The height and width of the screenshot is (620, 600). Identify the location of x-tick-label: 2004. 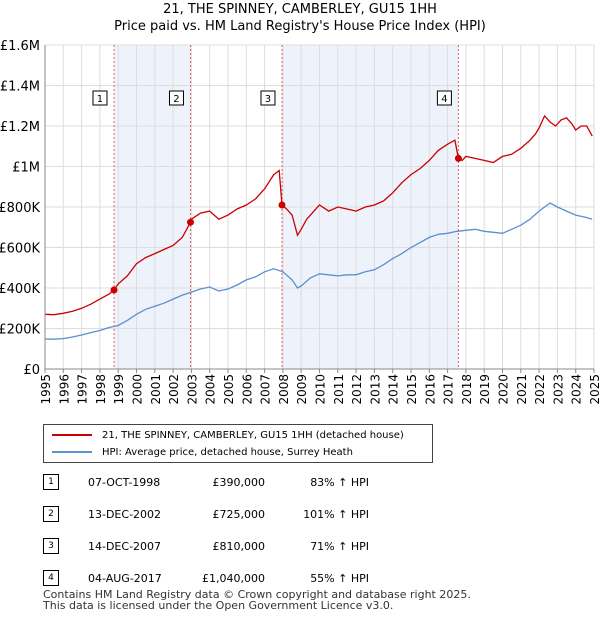
(211, 389).